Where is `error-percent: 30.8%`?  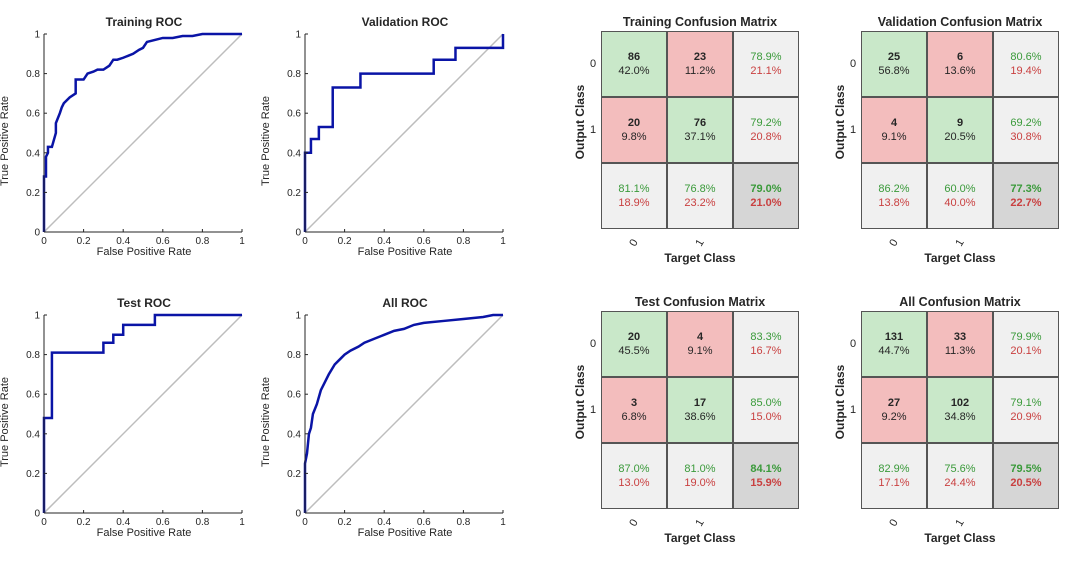 error-percent: 30.8% is located at coordinates (1026, 137).